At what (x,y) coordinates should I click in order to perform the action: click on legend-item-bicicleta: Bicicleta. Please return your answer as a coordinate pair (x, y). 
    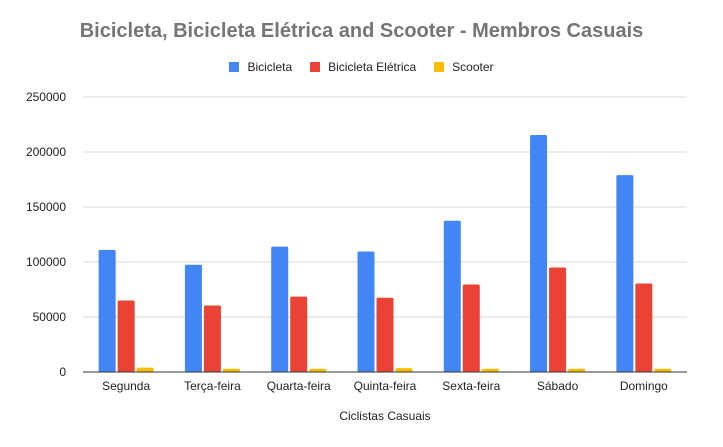
    Looking at the image, I should click on (260, 67).